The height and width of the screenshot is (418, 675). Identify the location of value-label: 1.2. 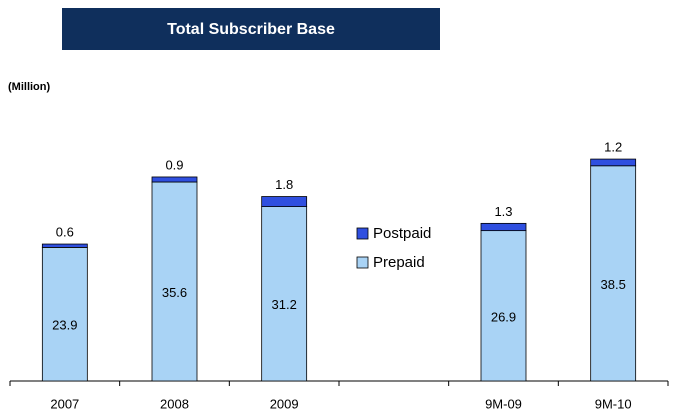
(613, 147).